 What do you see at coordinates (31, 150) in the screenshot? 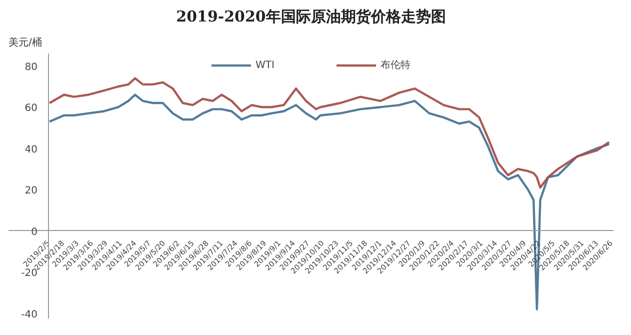
I see `y-tick-label: 40` at bounding box center [31, 150].